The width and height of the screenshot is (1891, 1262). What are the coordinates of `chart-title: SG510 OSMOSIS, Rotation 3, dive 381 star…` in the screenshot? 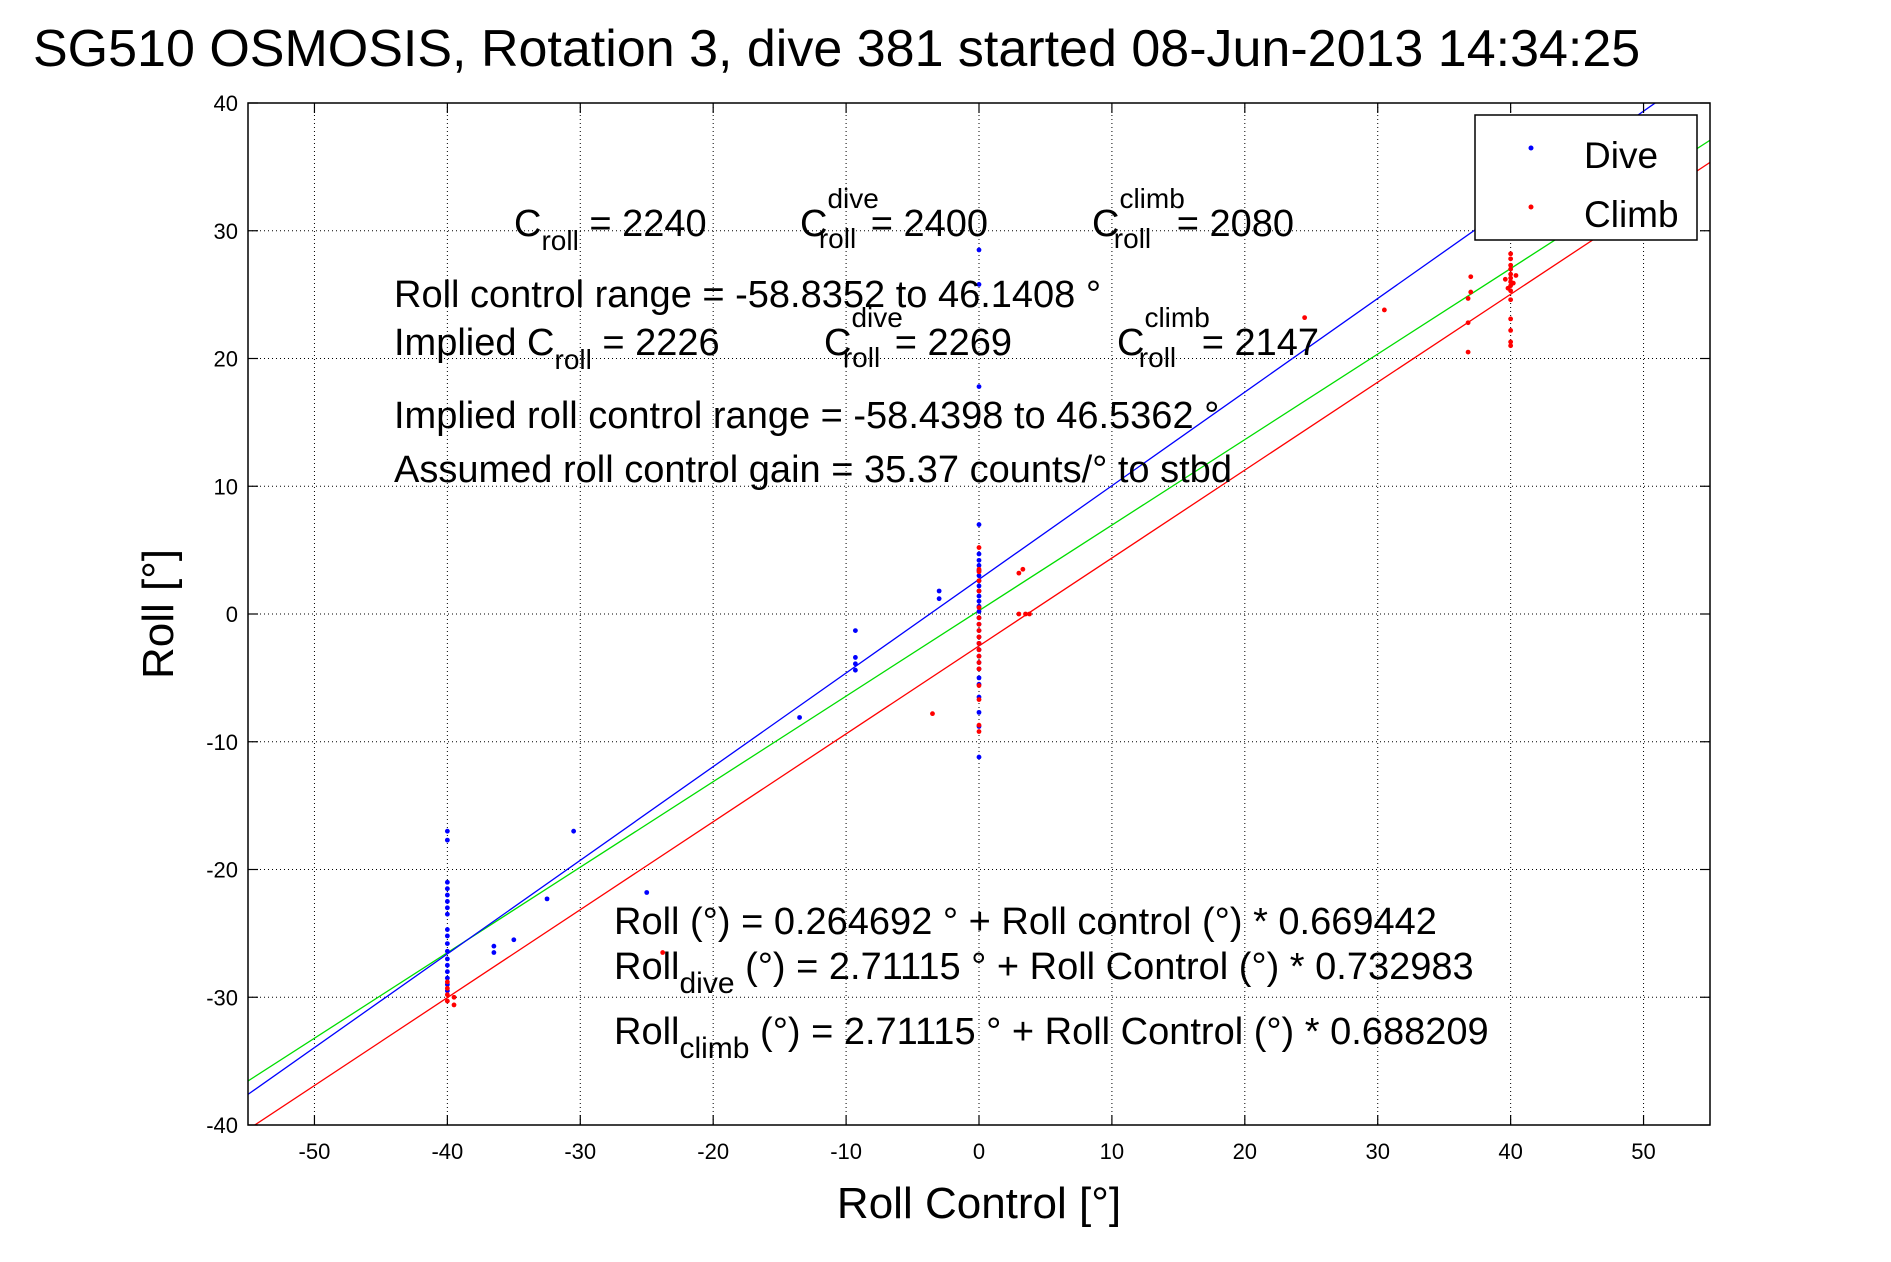 It's located at (836, 49).